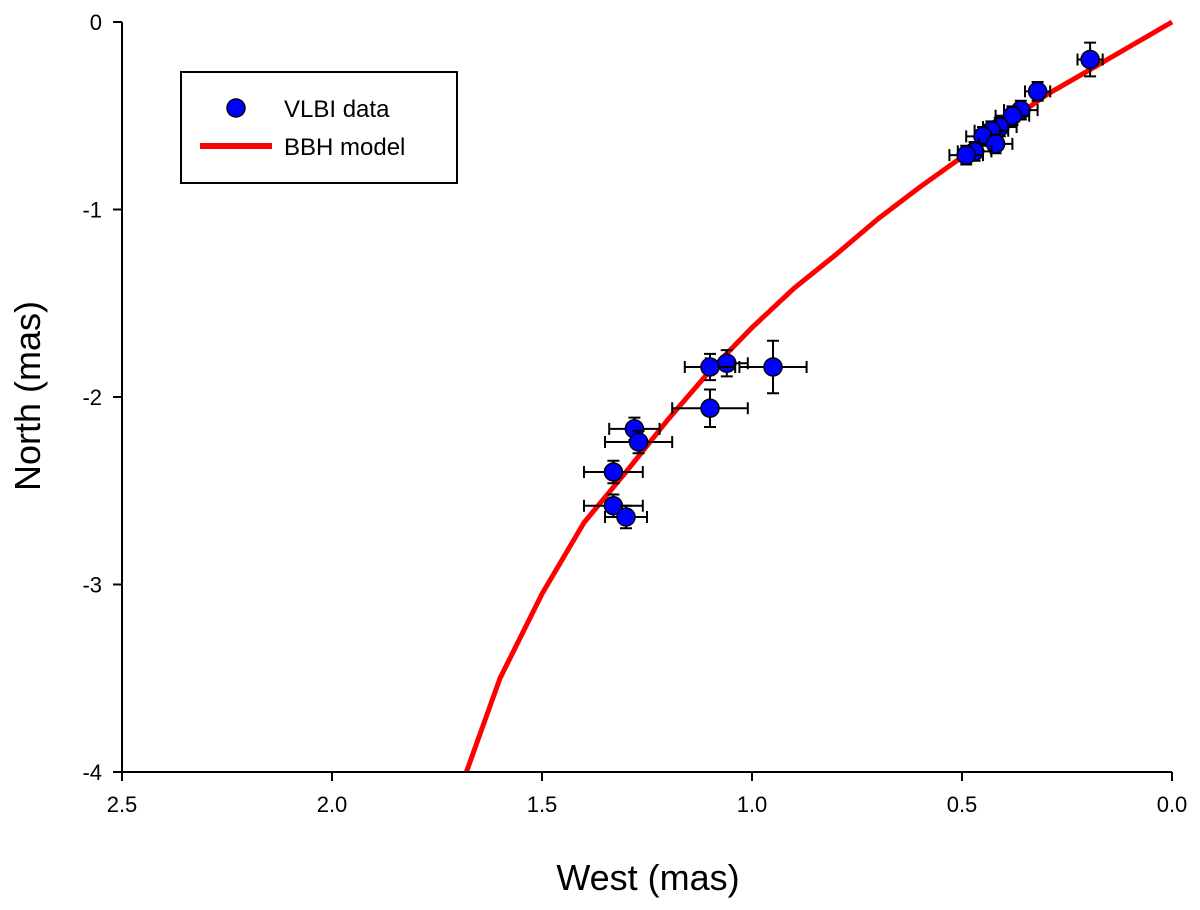  What do you see at coordinates (962, 804) in the screenshot?
I see `x-tick-label: 0.5` at bounding box center [962, 804].